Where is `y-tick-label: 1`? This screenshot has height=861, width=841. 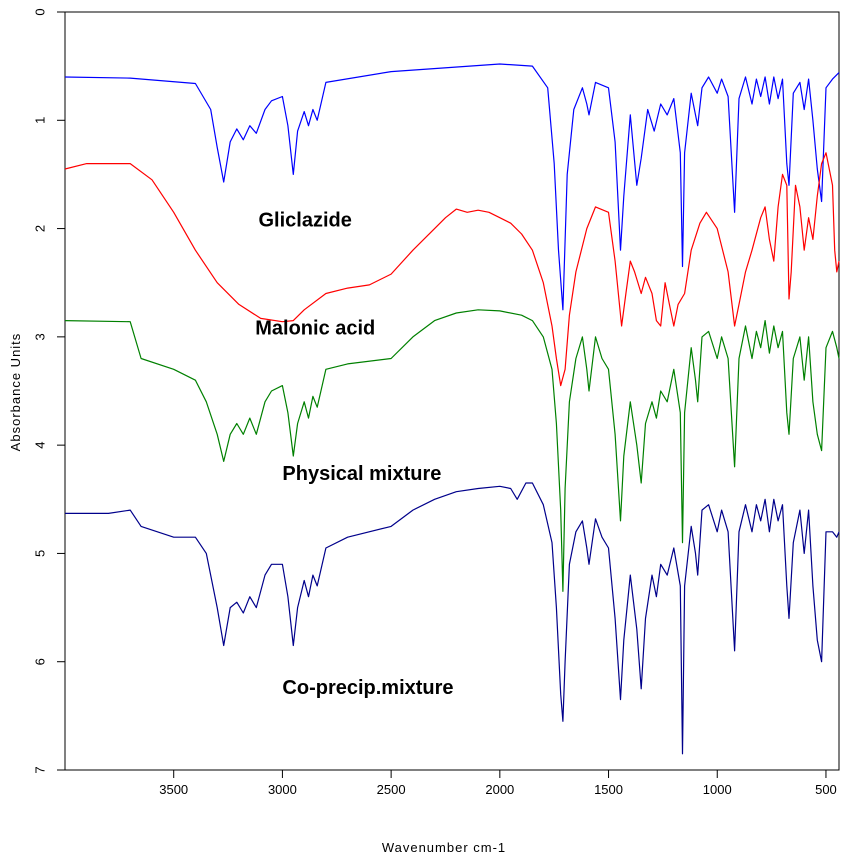 y-tick-label: 1 is located at coordinates (39, 120).